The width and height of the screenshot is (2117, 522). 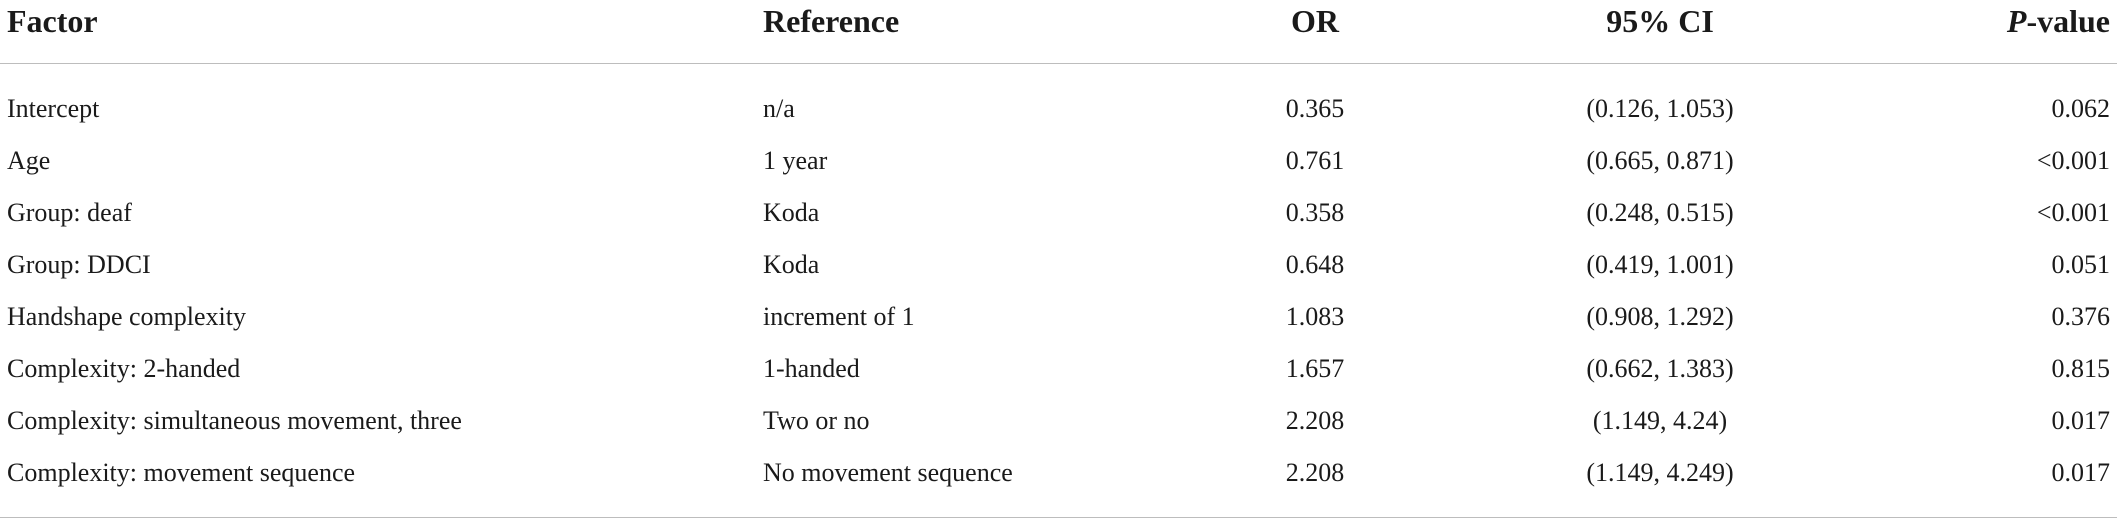 I want to click on body-cell: 1.083, so click(x=1315, y=317).